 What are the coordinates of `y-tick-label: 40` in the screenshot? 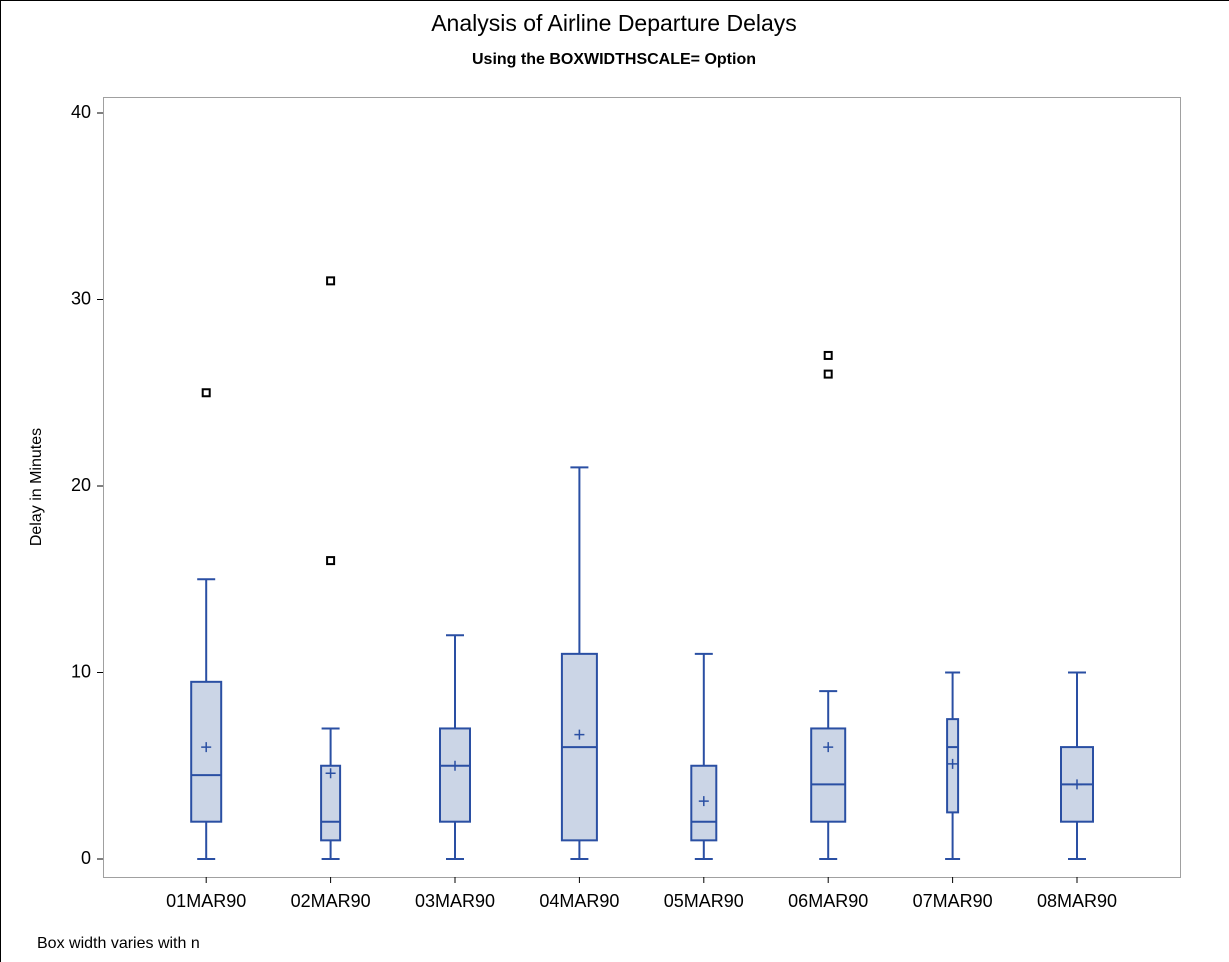 It's located at (81, 112).